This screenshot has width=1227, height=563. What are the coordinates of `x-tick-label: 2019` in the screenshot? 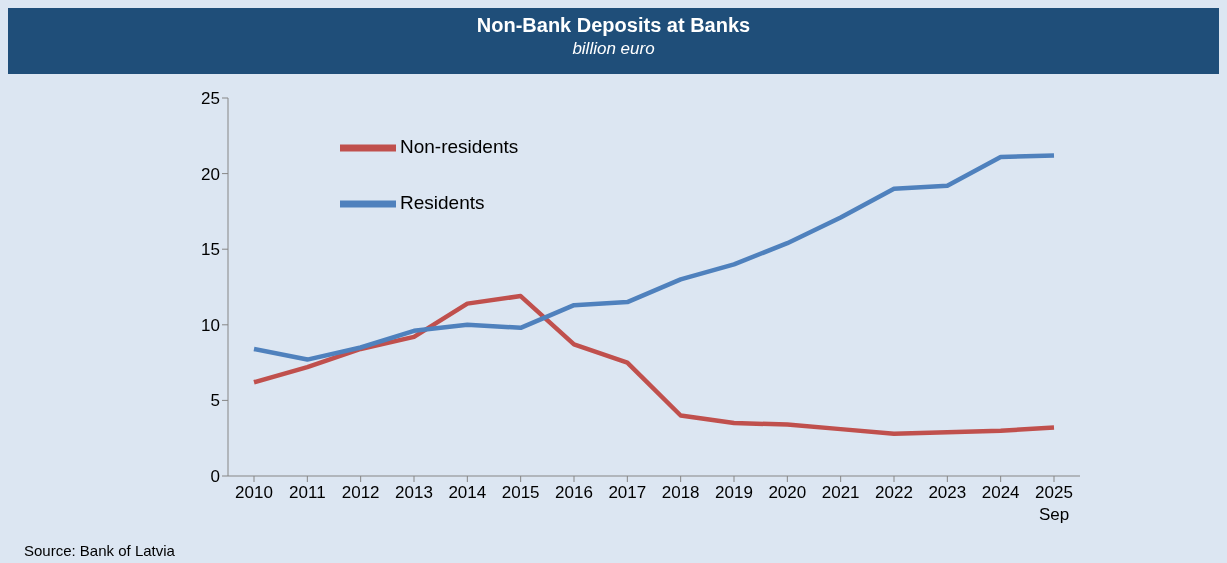 It's located at (734, 492).